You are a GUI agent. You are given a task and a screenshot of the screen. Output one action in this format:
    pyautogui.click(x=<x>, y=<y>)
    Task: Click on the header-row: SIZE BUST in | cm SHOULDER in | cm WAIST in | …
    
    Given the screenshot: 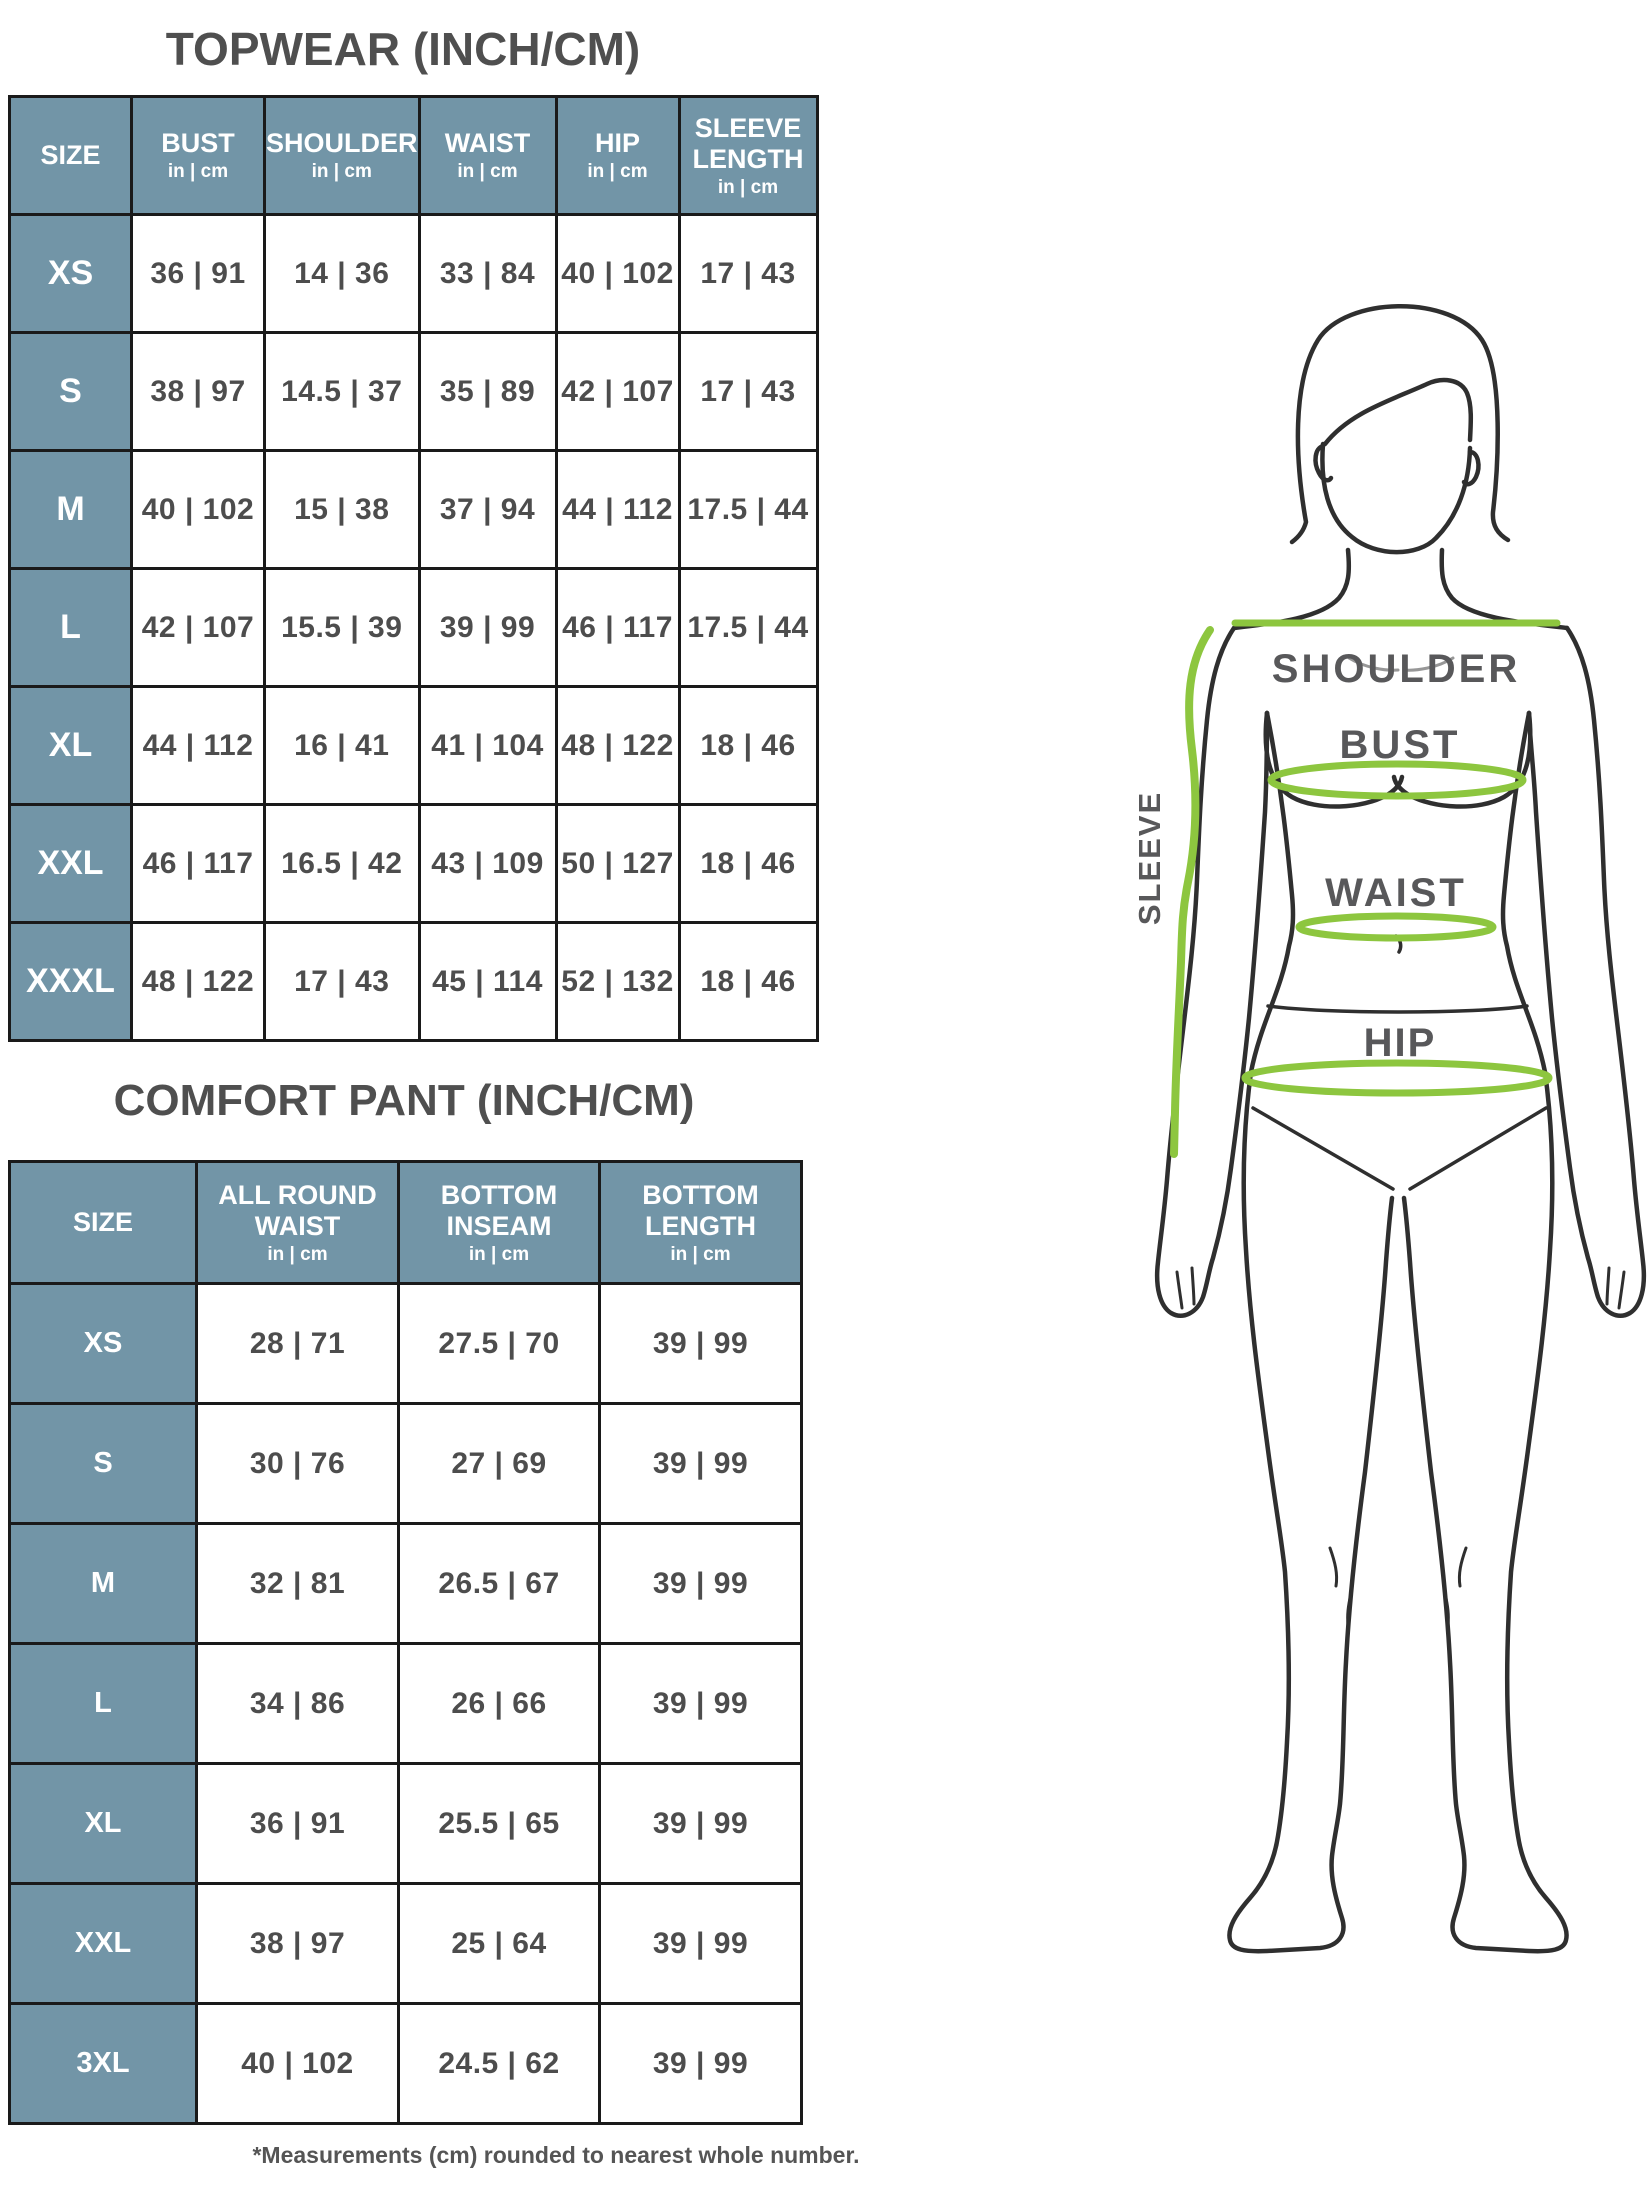 What is the action you would take?
    pyautogui.click(x=413, y=155)
    